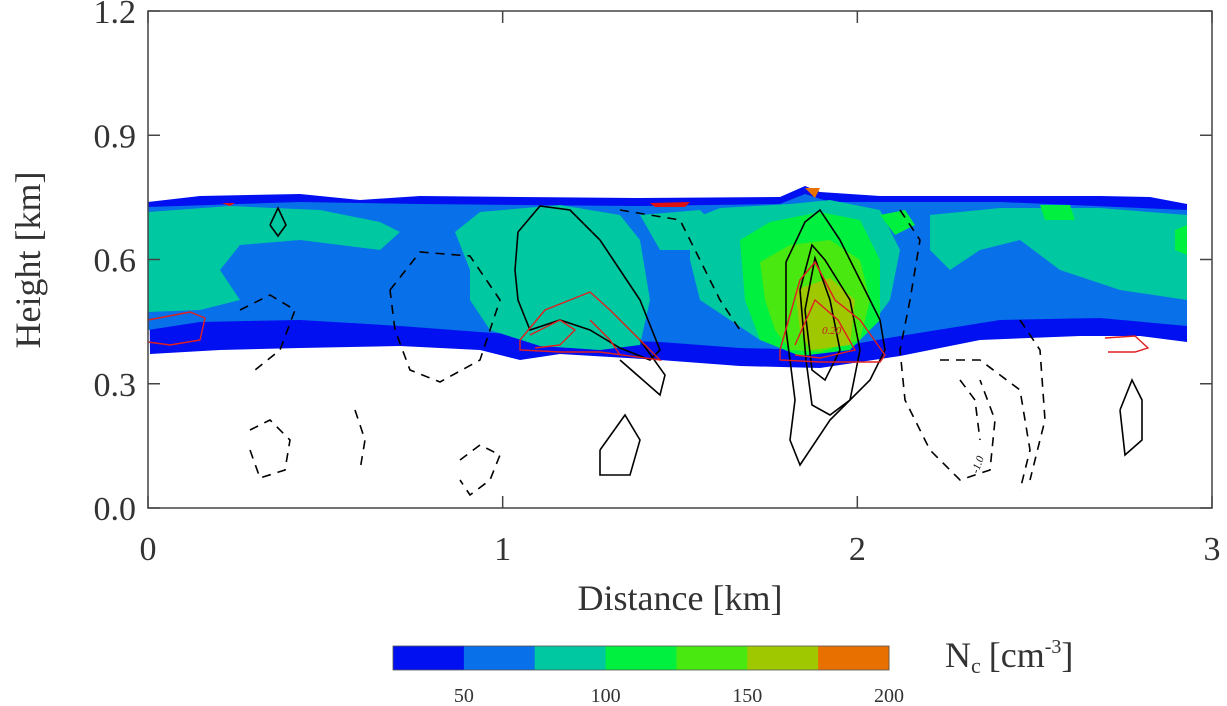 The width and height of the screenshot is (1227, 706). Describe the element at coordinates (148, 549) in the screenshot. I see `x-tick-label: 0` at that location.